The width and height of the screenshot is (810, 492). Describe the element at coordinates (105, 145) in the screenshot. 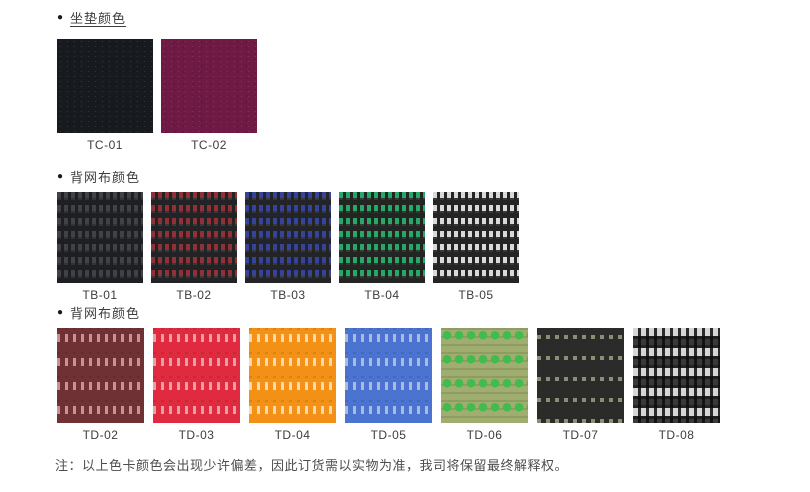

I see `swatch-label: TC-01` at that location.